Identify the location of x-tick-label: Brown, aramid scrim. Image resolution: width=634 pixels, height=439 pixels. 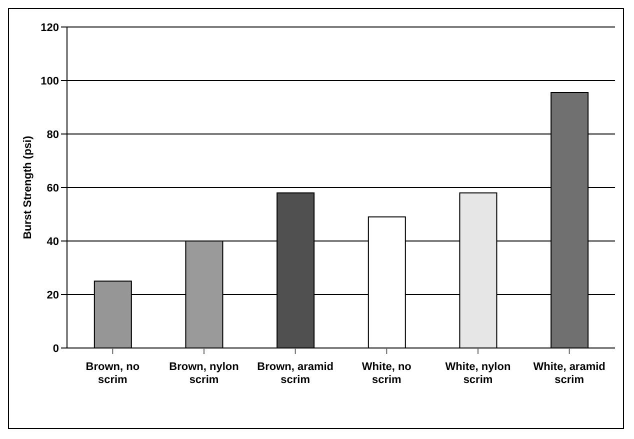
(295, 373).